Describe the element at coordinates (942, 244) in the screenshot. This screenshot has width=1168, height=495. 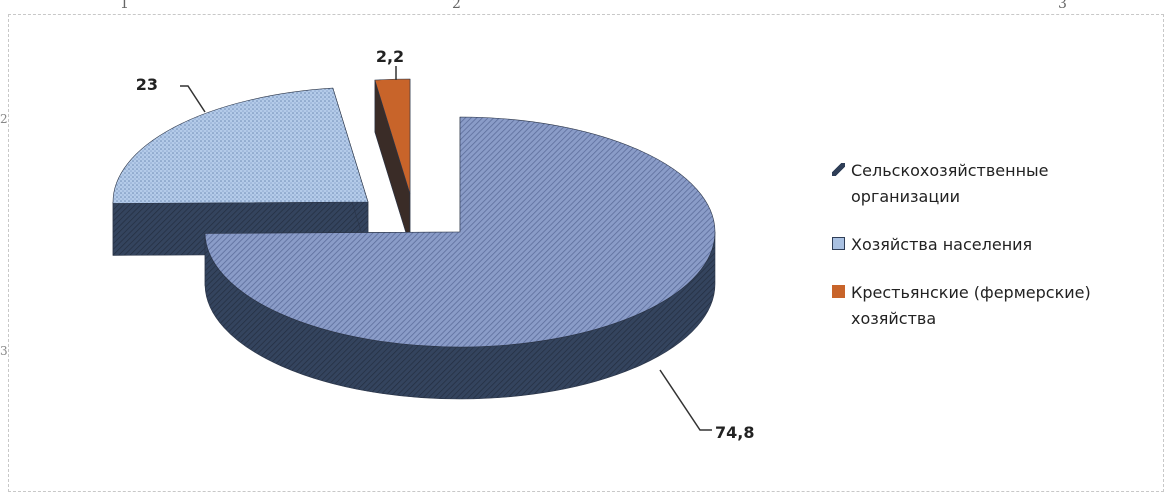
I see `legend-label-households: Хозяйства населения` at that location.